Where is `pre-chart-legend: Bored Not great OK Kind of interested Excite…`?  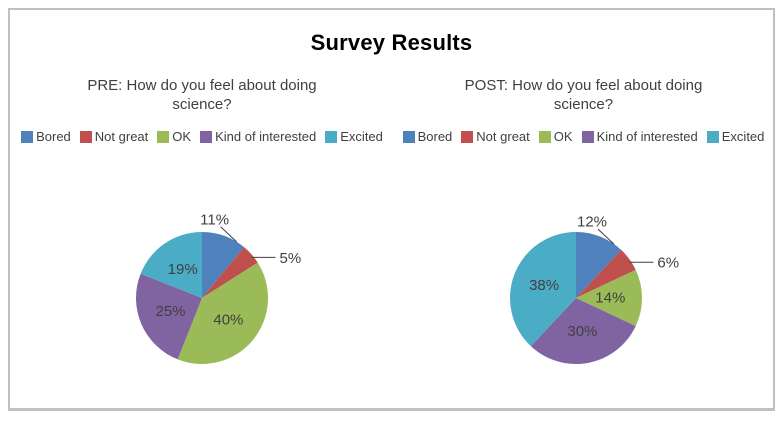
pre-chart-legend: Bored Not great OK Kind of interested Excite… is located at coordinates (202, 136).